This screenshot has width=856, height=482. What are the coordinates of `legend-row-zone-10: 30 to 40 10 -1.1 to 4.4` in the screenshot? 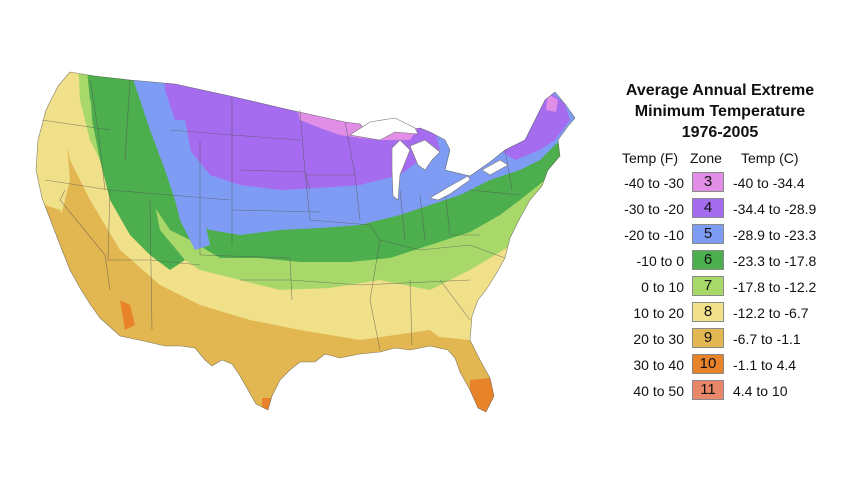 It's located at (728, 367).